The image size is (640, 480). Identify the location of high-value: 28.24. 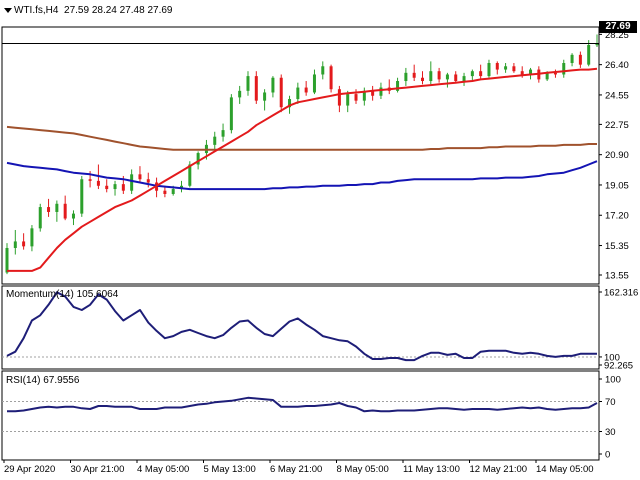
(104, 10).